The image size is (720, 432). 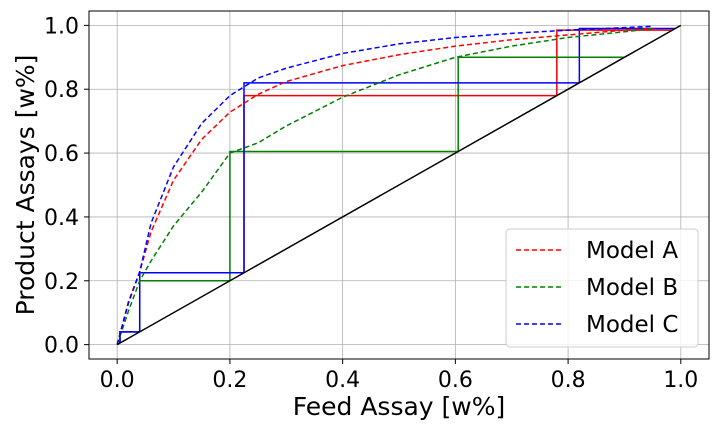 I want to click on x-tick-label: 0.2, so click(x=229, y=380).